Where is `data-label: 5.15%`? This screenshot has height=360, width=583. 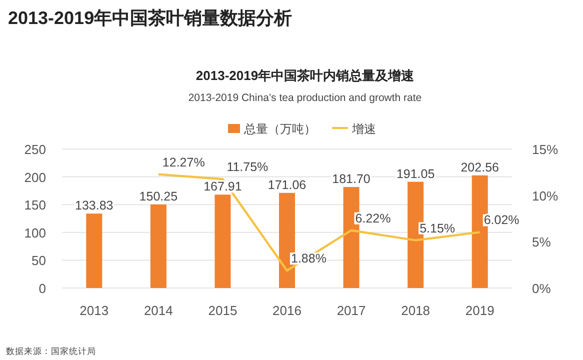
data-label: 5.15% is located at coordinates (438, 228).